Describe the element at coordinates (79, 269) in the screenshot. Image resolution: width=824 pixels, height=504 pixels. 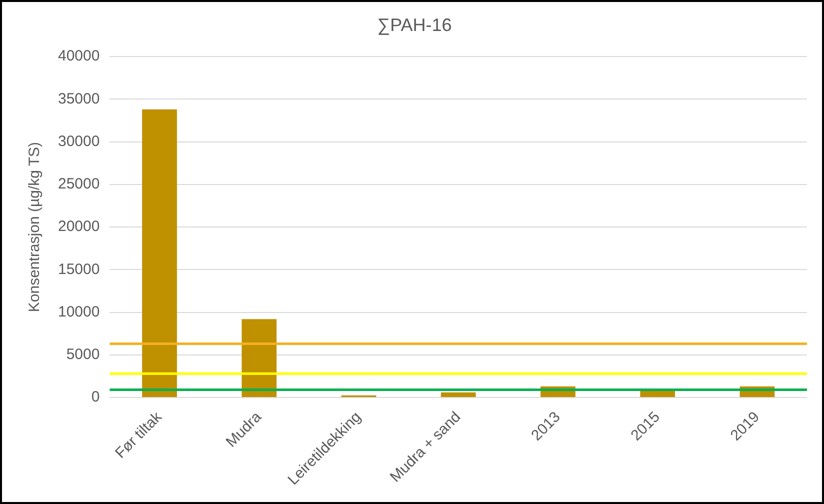
I see `y-tick-label: 15000` at that location.